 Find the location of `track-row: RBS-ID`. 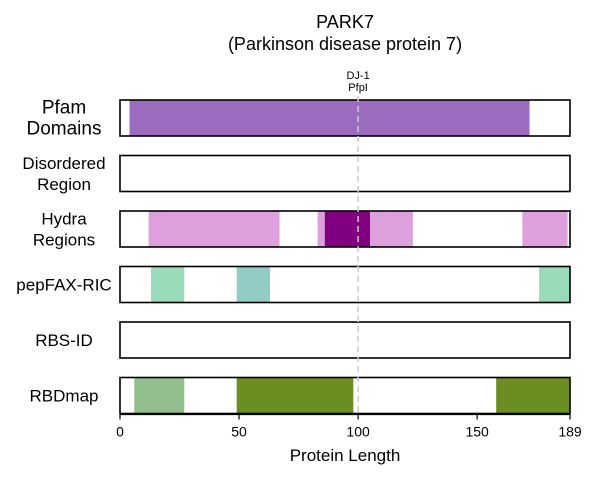

track-row: RBS-ID is located at coordinates (303, 340).